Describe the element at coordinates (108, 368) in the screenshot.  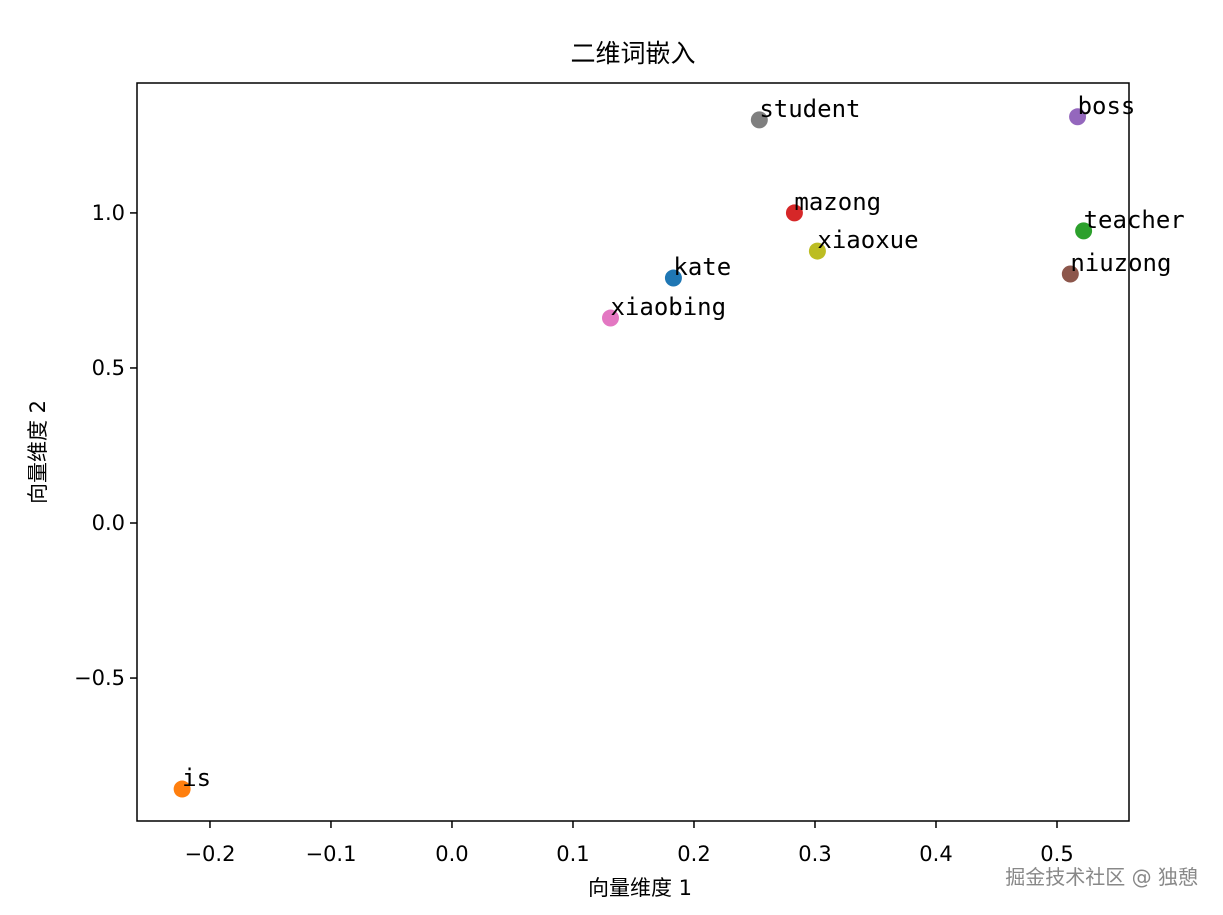
I see `y-tick-label: 0.5` at that location.